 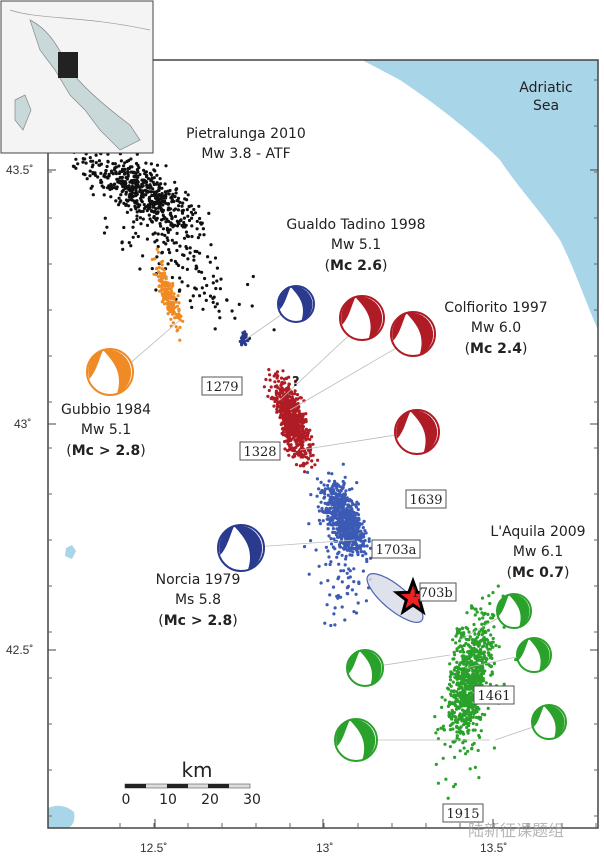 What do you see at coordinates (537, 552) in the screenshot?
I see `label-laquila: L'Aquila 2009 Mw 6.1 (Mc 0.7)` at bounding box center [537, 552].